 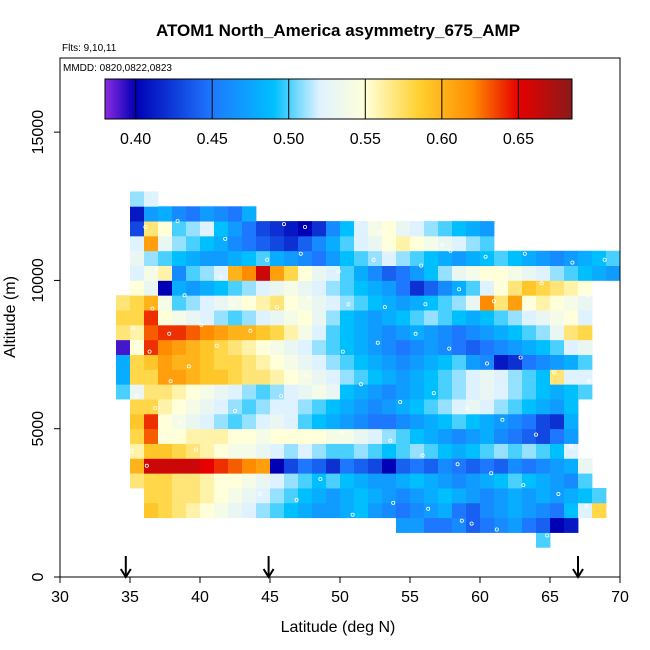 What do you see at coordinates (60, 597) in the screenshot?
I see `x-tick-label: 30` at bounding box center [60, 597].